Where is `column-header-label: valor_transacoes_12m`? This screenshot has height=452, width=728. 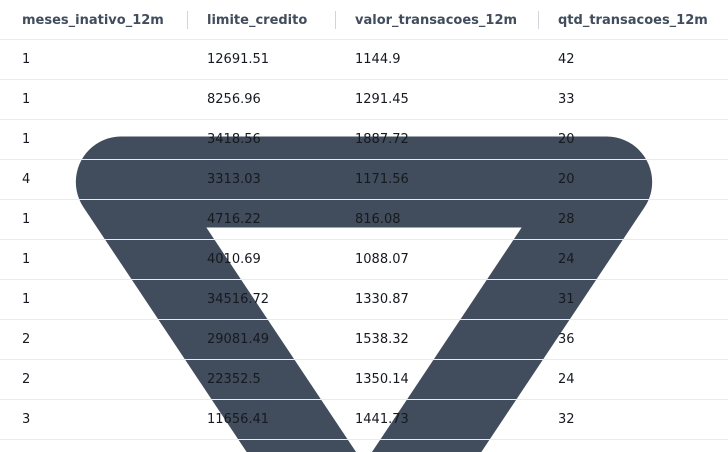
column-header-label: valor_transacoes_12m is located at coordinates (436, 20).